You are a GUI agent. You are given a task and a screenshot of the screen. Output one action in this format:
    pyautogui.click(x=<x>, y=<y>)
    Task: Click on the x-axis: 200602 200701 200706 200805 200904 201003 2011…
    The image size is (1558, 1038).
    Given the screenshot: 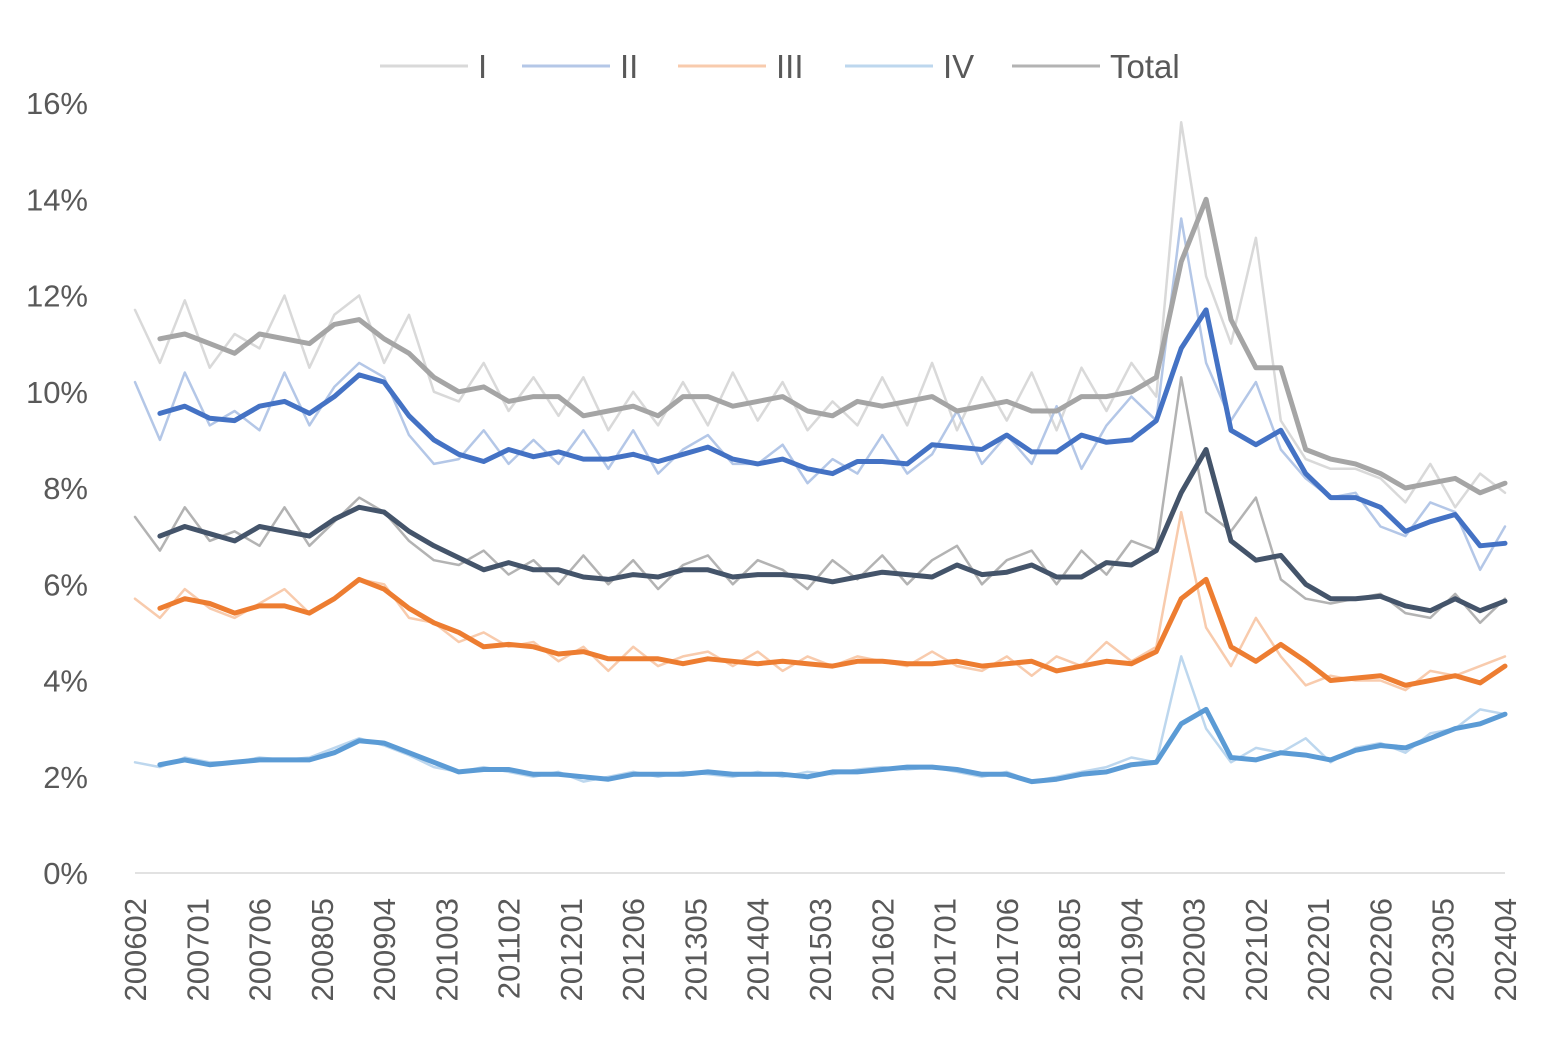 What is the action you would take?
    pyautogui.click(x=820, y=949)
    